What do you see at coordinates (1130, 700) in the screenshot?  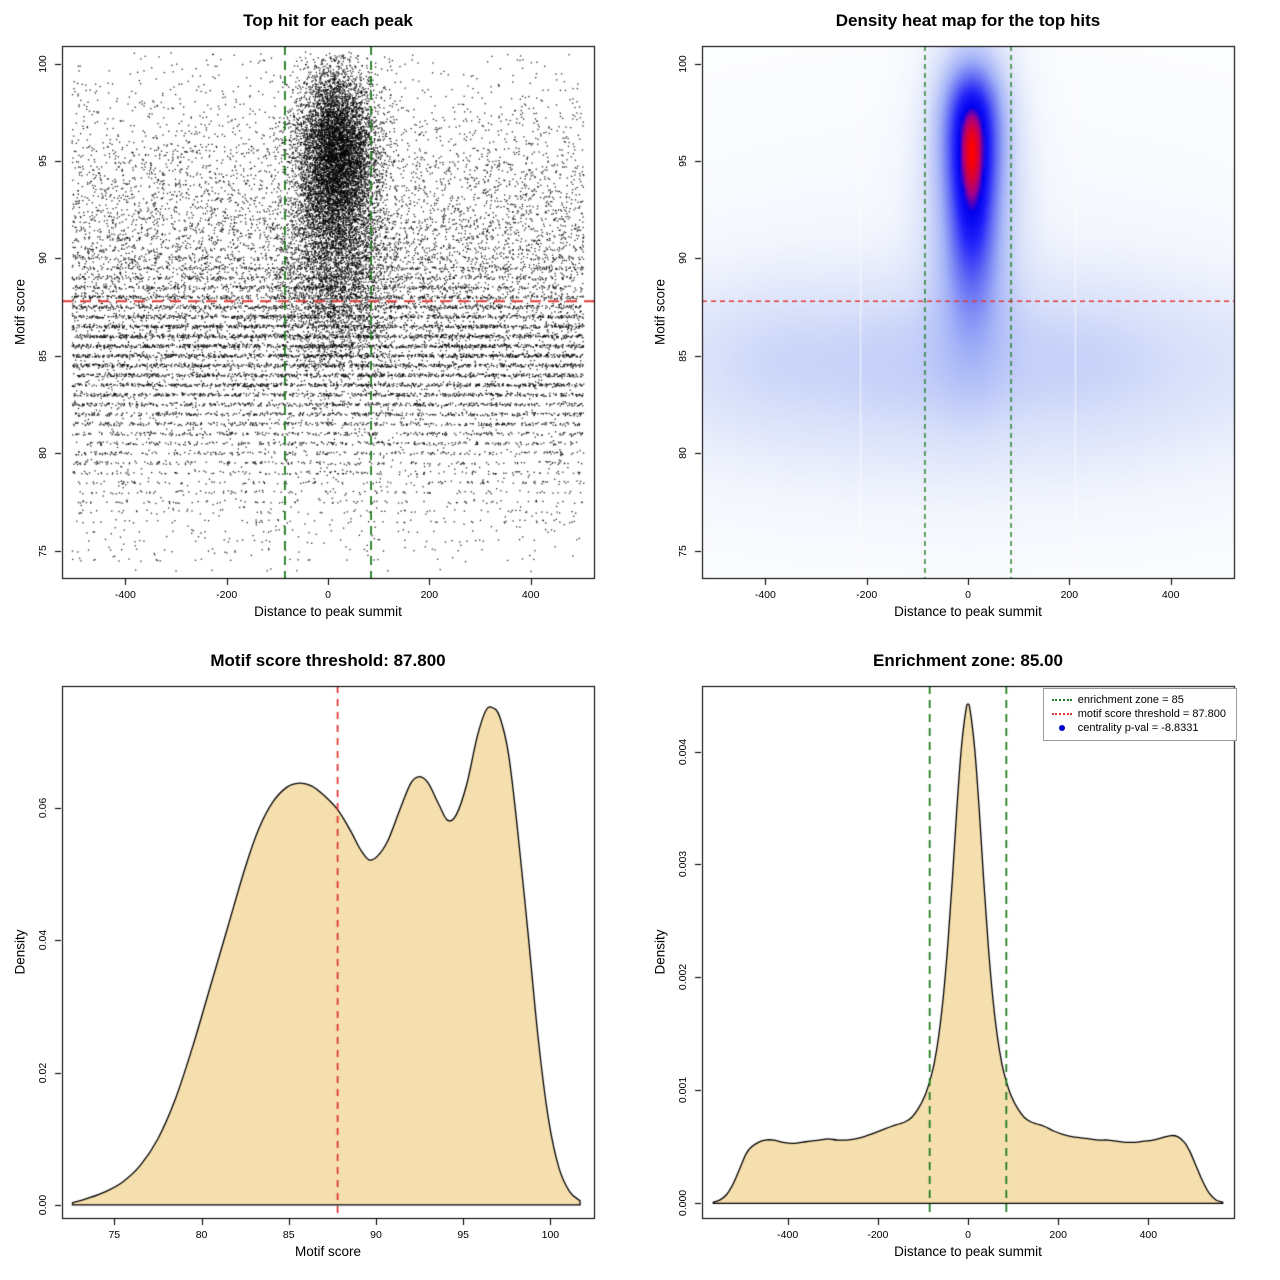 I see `legend-label: enrichment zone = 85` at bounding box center [1130, 700].